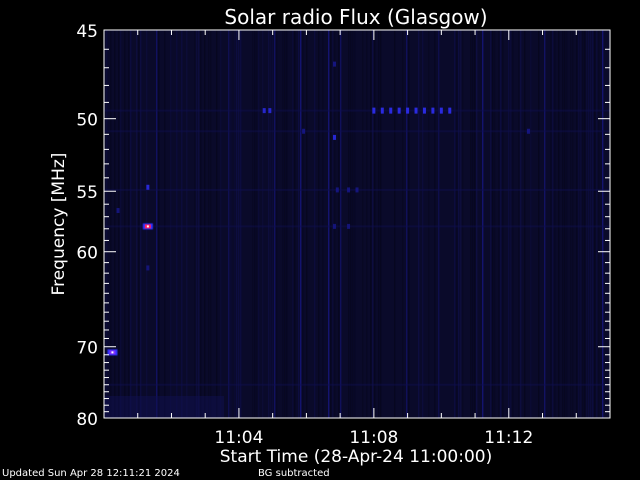  What do you see at coordinates (59, 224) in the screenshot?
I see `y-axis-label: Frequency [MHz]` at bounding box center [59, 224].